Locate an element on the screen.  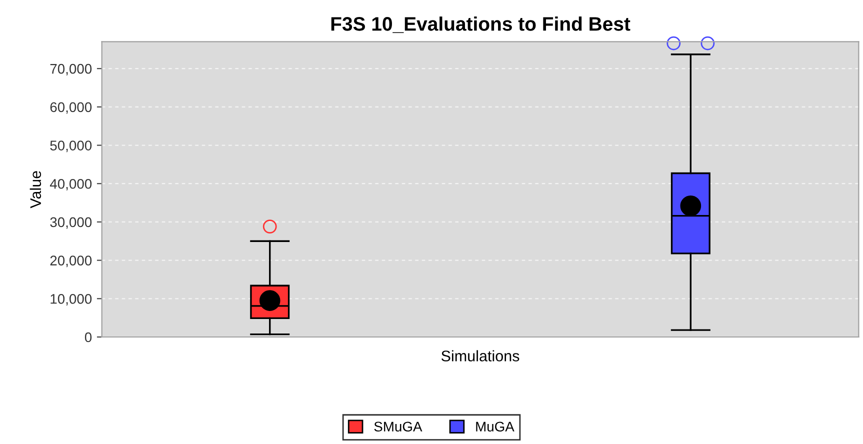
legend-label: SMuGA is located at coordinates (398, 427).